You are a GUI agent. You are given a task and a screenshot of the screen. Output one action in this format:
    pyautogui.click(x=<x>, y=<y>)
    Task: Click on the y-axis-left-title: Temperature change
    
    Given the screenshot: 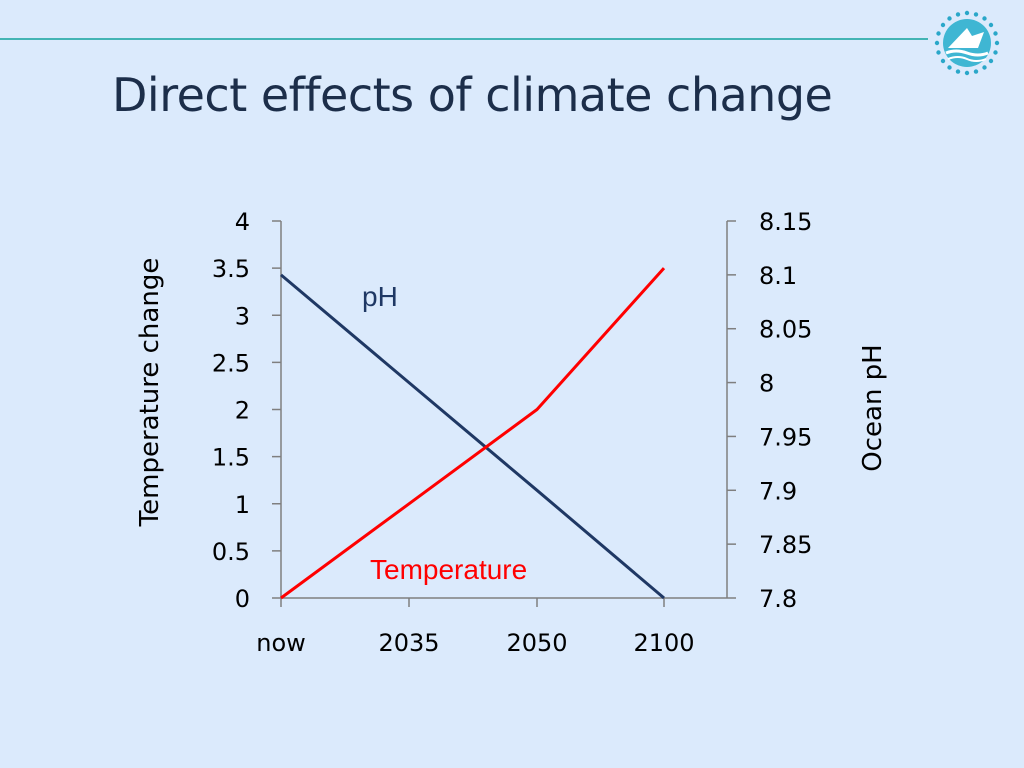 What is the action you would take?
    pyautogui.click(x=150, y=393)
    